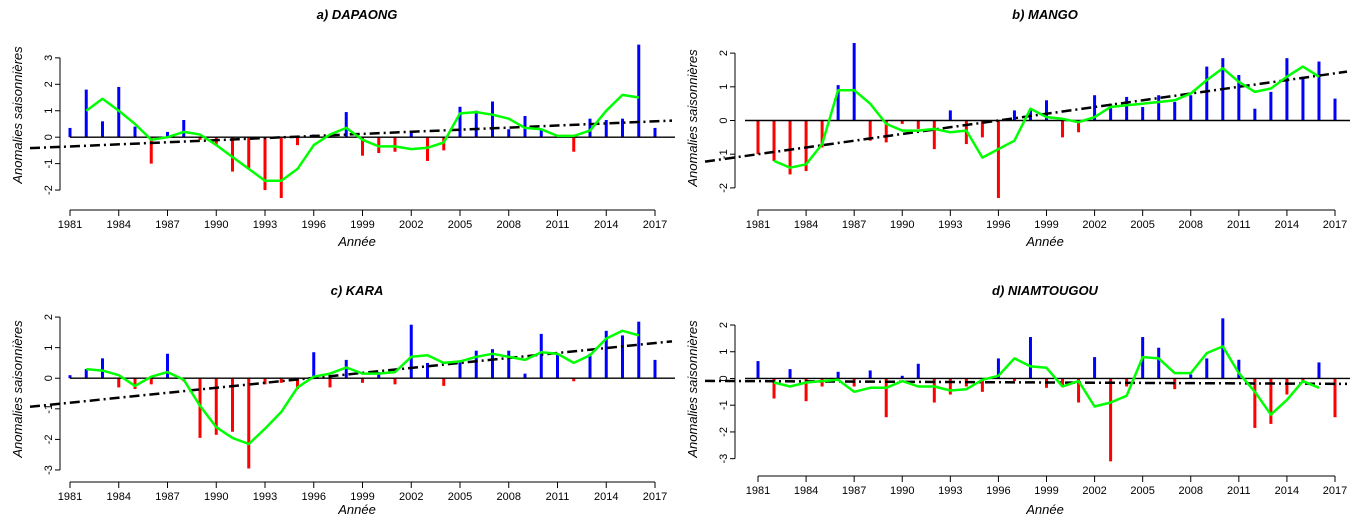 The image size is (1350, 517). I want to click on trend-line, so click(351, 134).